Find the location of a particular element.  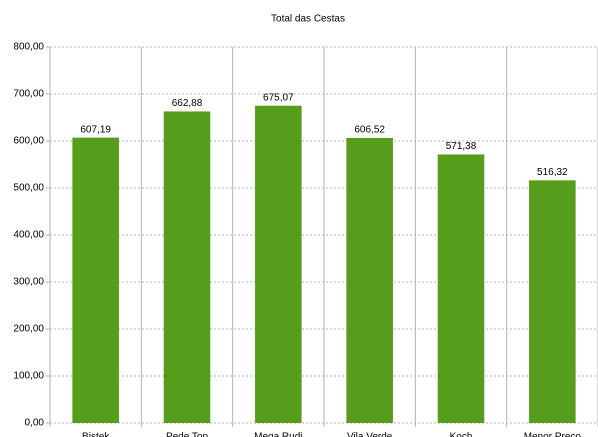

data-label: 516,32 is located at coordinates (552, 172).